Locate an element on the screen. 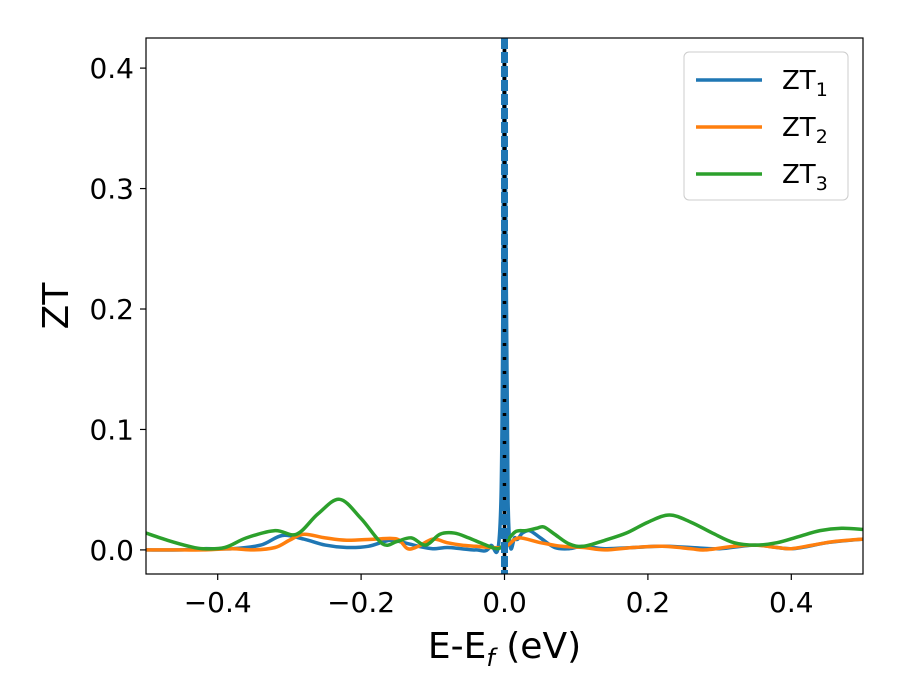 This screenshot has width=900, height=700. x-axis-title: E-Ef (eV) is located at coordinates (504, 649).